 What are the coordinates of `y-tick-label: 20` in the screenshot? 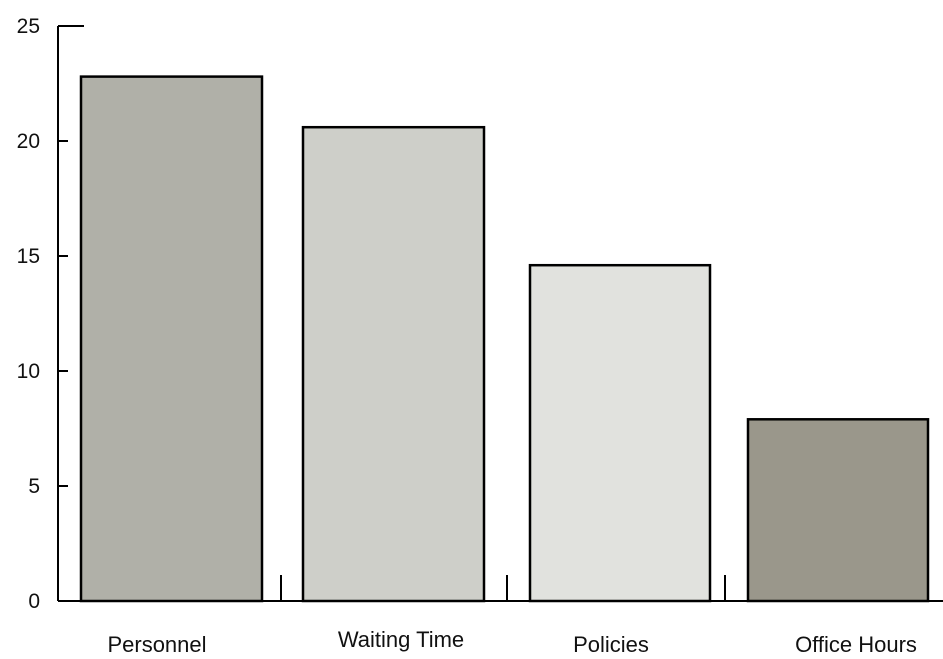 It's located at (28, 141).